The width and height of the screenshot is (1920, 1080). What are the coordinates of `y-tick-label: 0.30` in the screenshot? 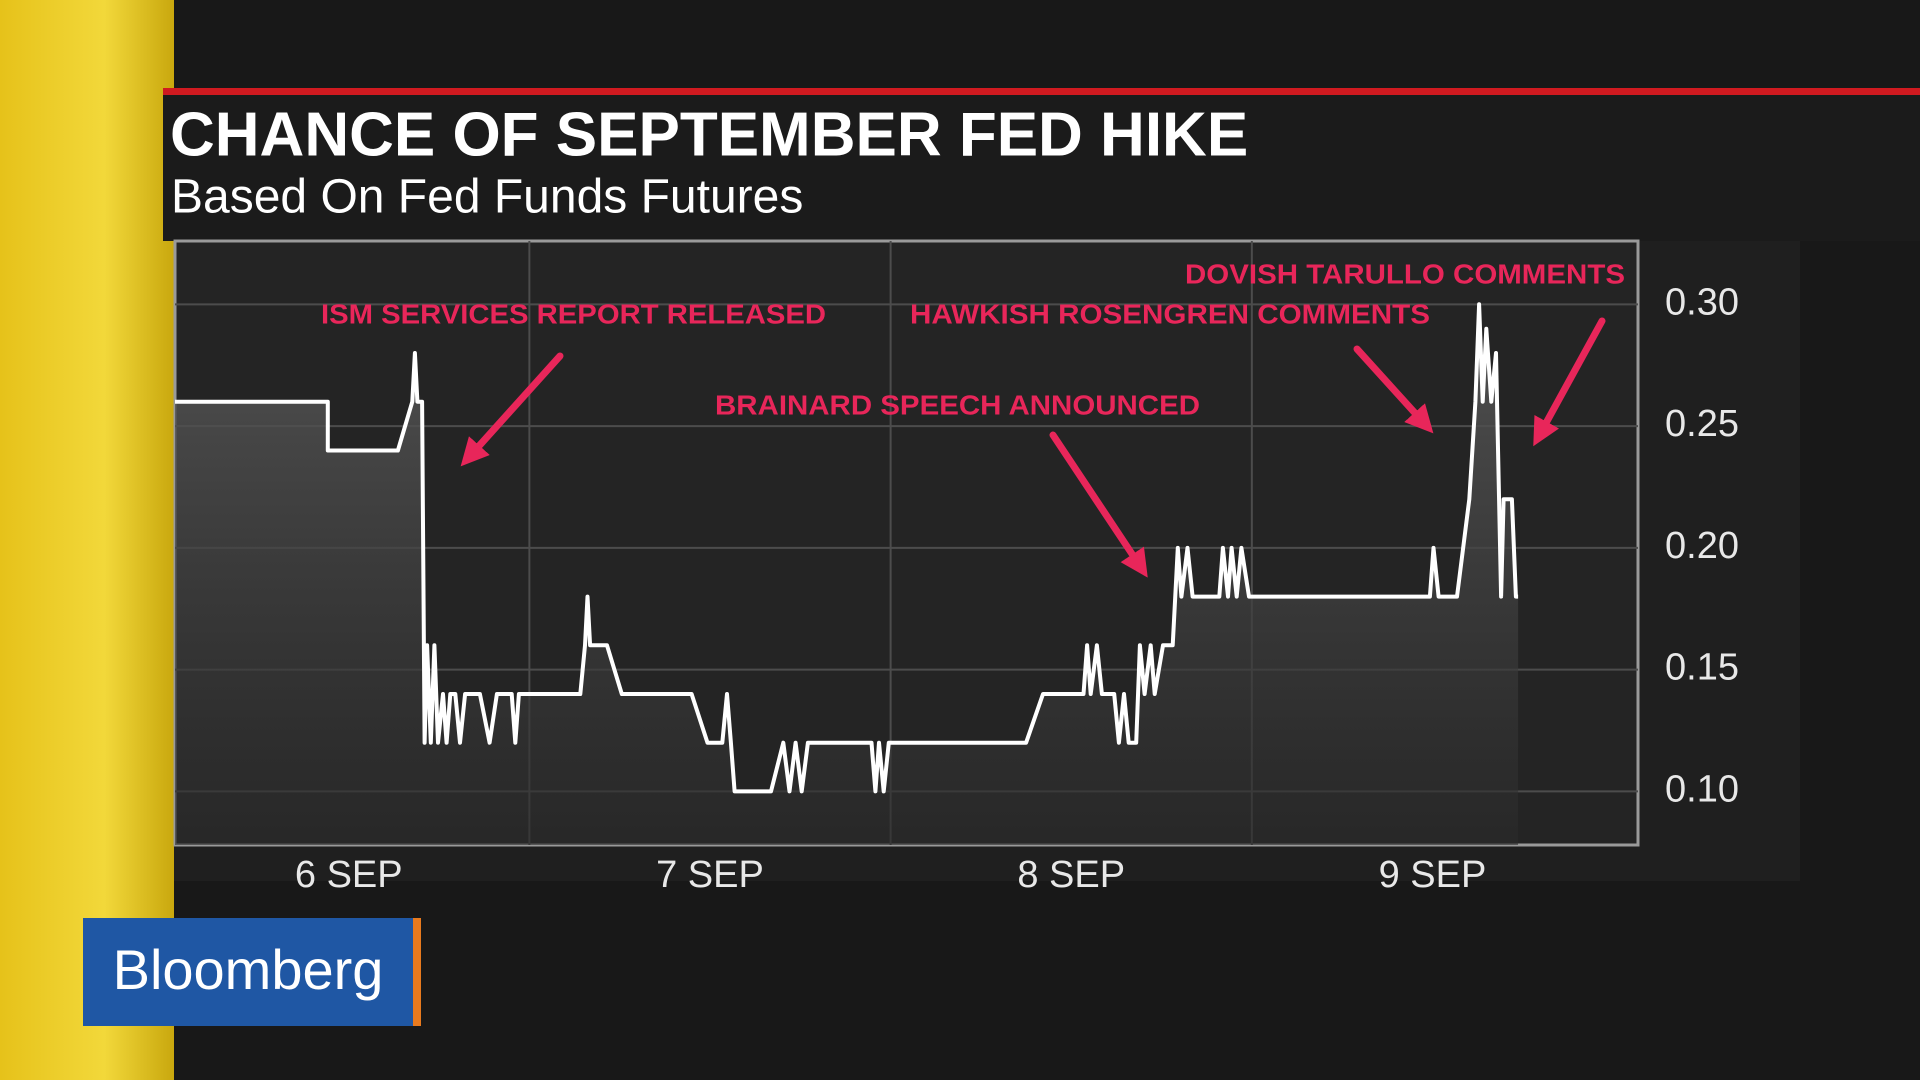 It's located at (1702, 302).